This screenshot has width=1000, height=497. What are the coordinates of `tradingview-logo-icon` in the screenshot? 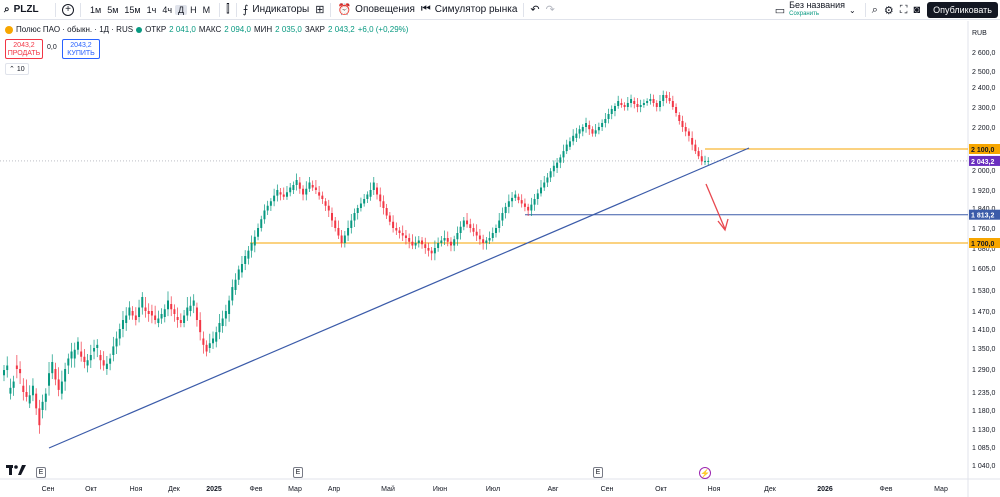 It's located at (16, 470).